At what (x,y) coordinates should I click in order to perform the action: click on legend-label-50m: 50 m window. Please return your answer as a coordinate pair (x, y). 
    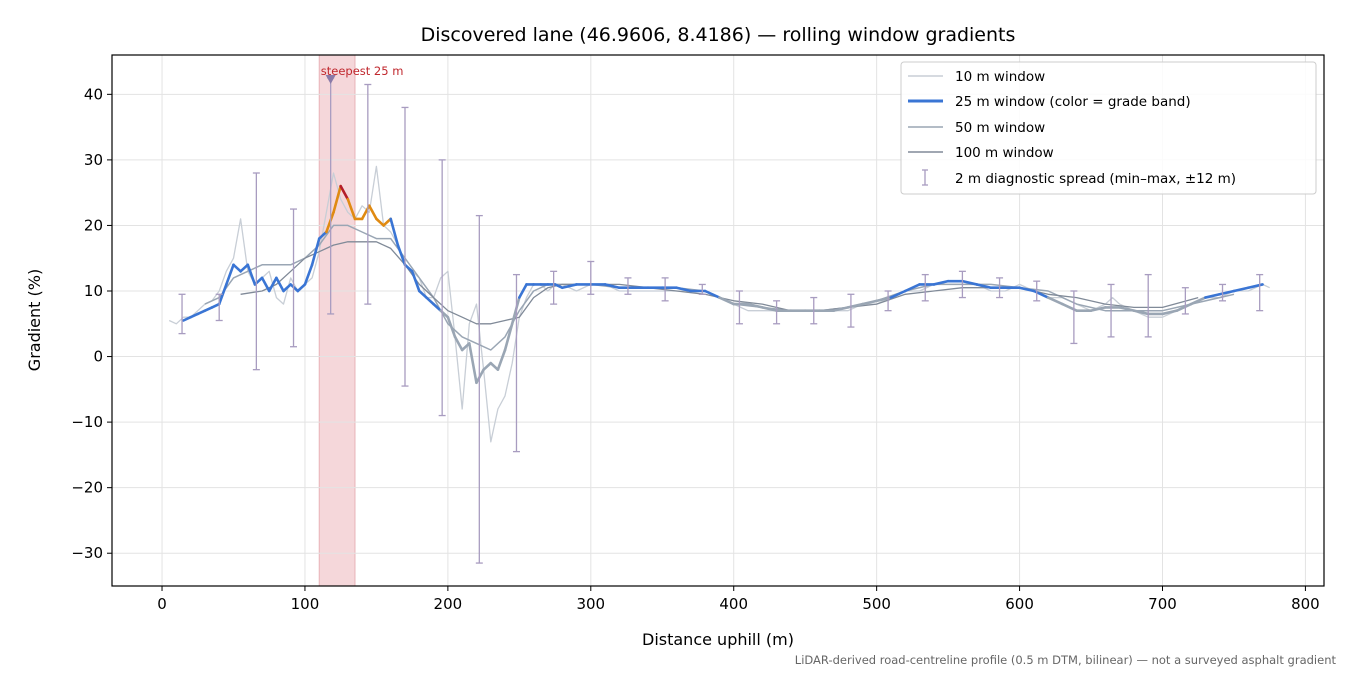
    Looking at the image, I should click on (1000, 128).